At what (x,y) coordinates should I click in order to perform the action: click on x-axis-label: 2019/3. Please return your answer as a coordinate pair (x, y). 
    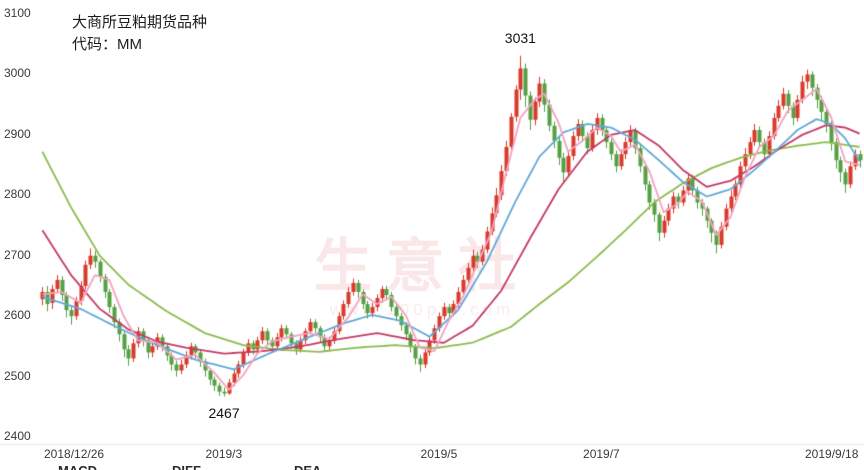
    Looking at the image, I should click on (224, 454).